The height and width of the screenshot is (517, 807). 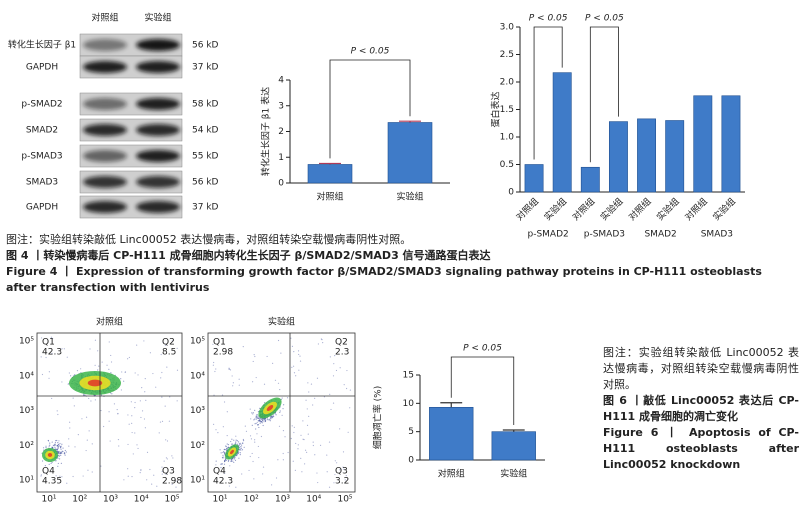 What do you see at coordinates (660, 235) in the screenshot?
I see `group-label: SMAD2` at bounding box center [660, 235].